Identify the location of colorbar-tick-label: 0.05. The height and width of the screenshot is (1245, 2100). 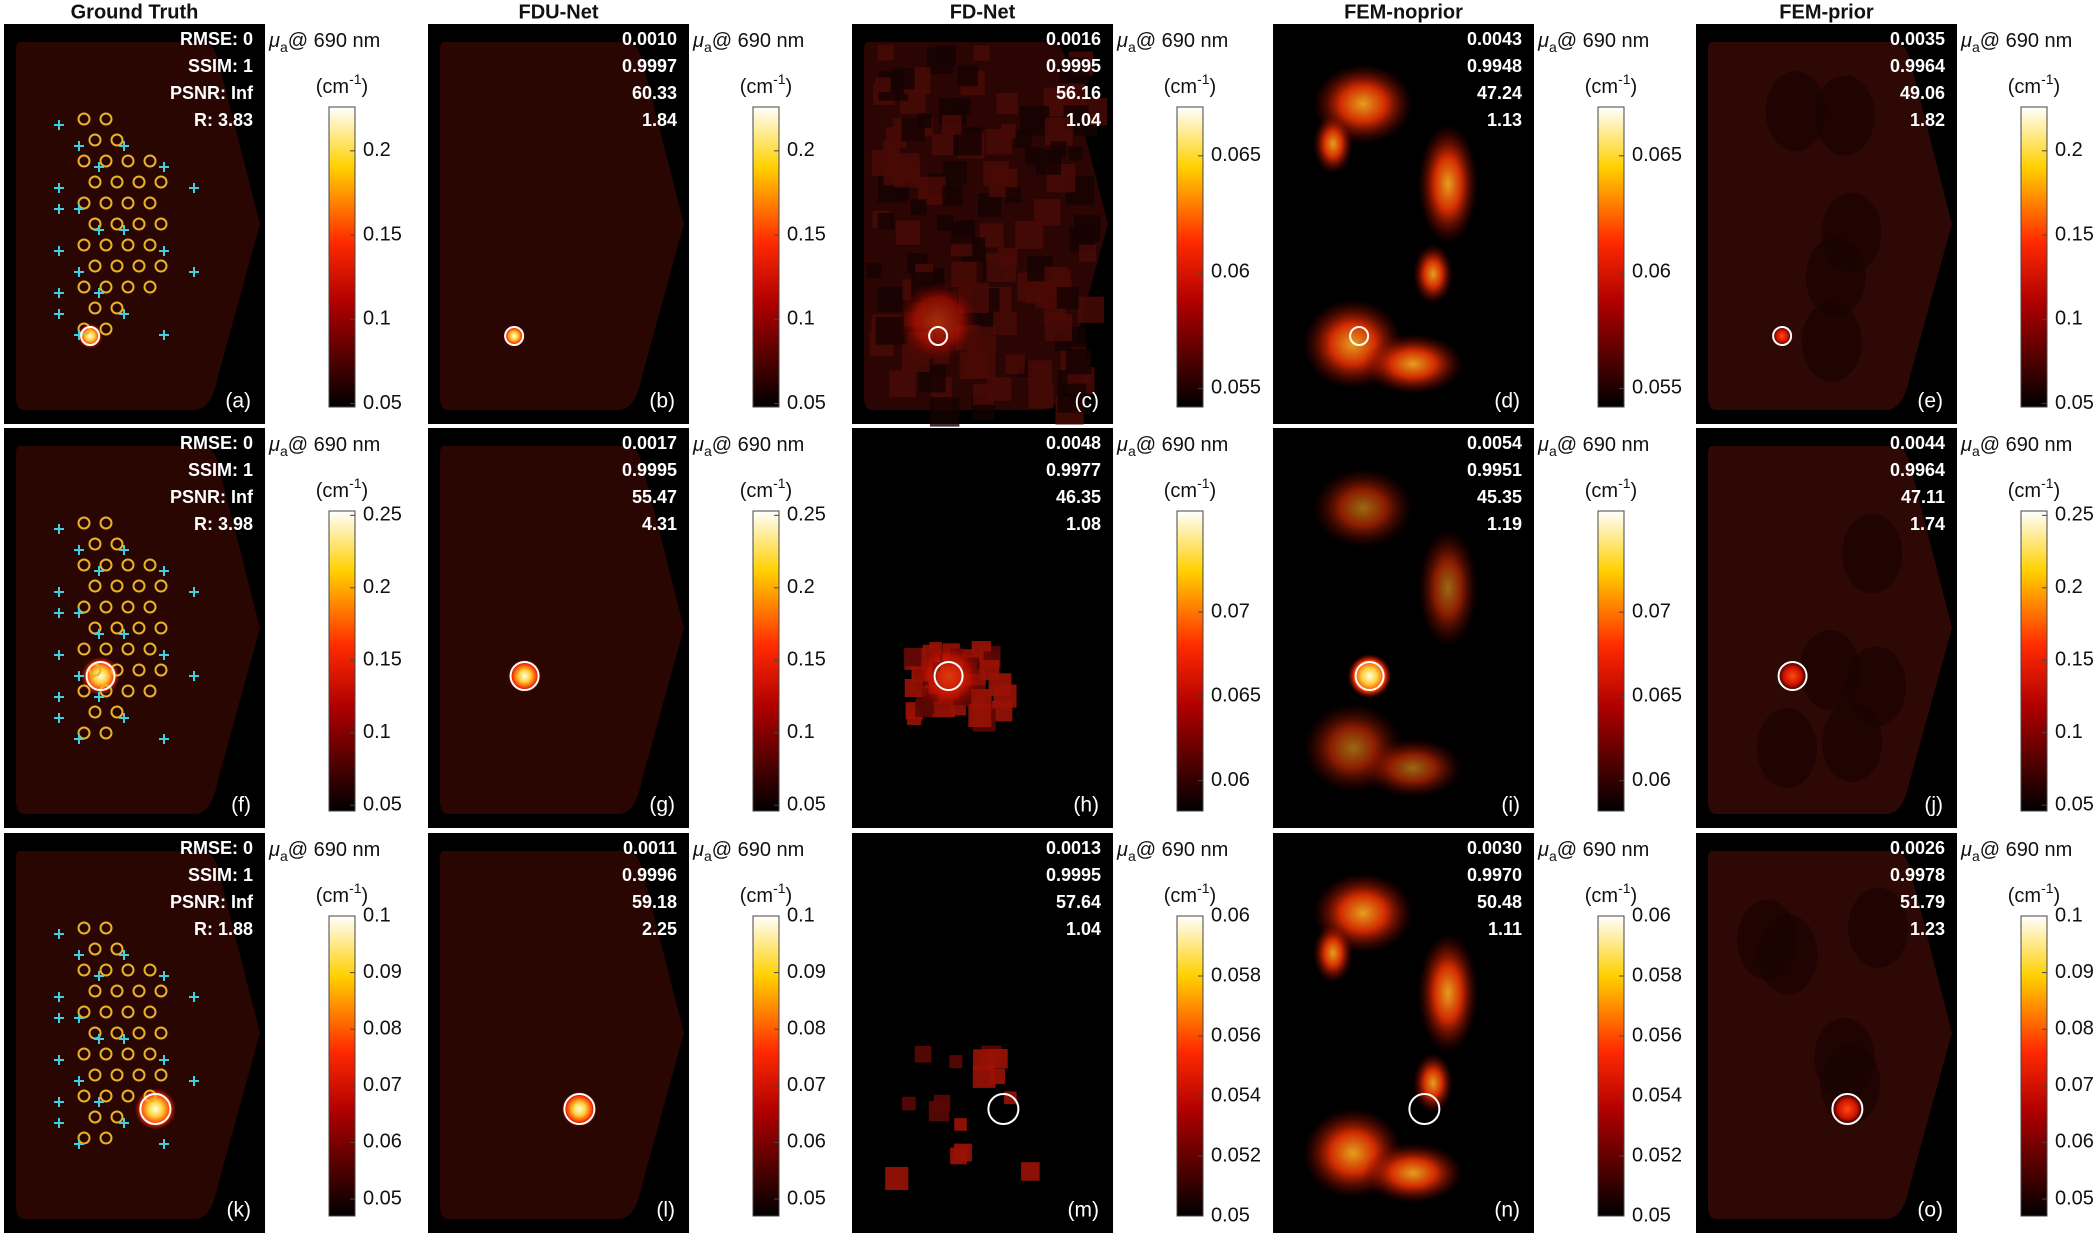
(2074, 1198).